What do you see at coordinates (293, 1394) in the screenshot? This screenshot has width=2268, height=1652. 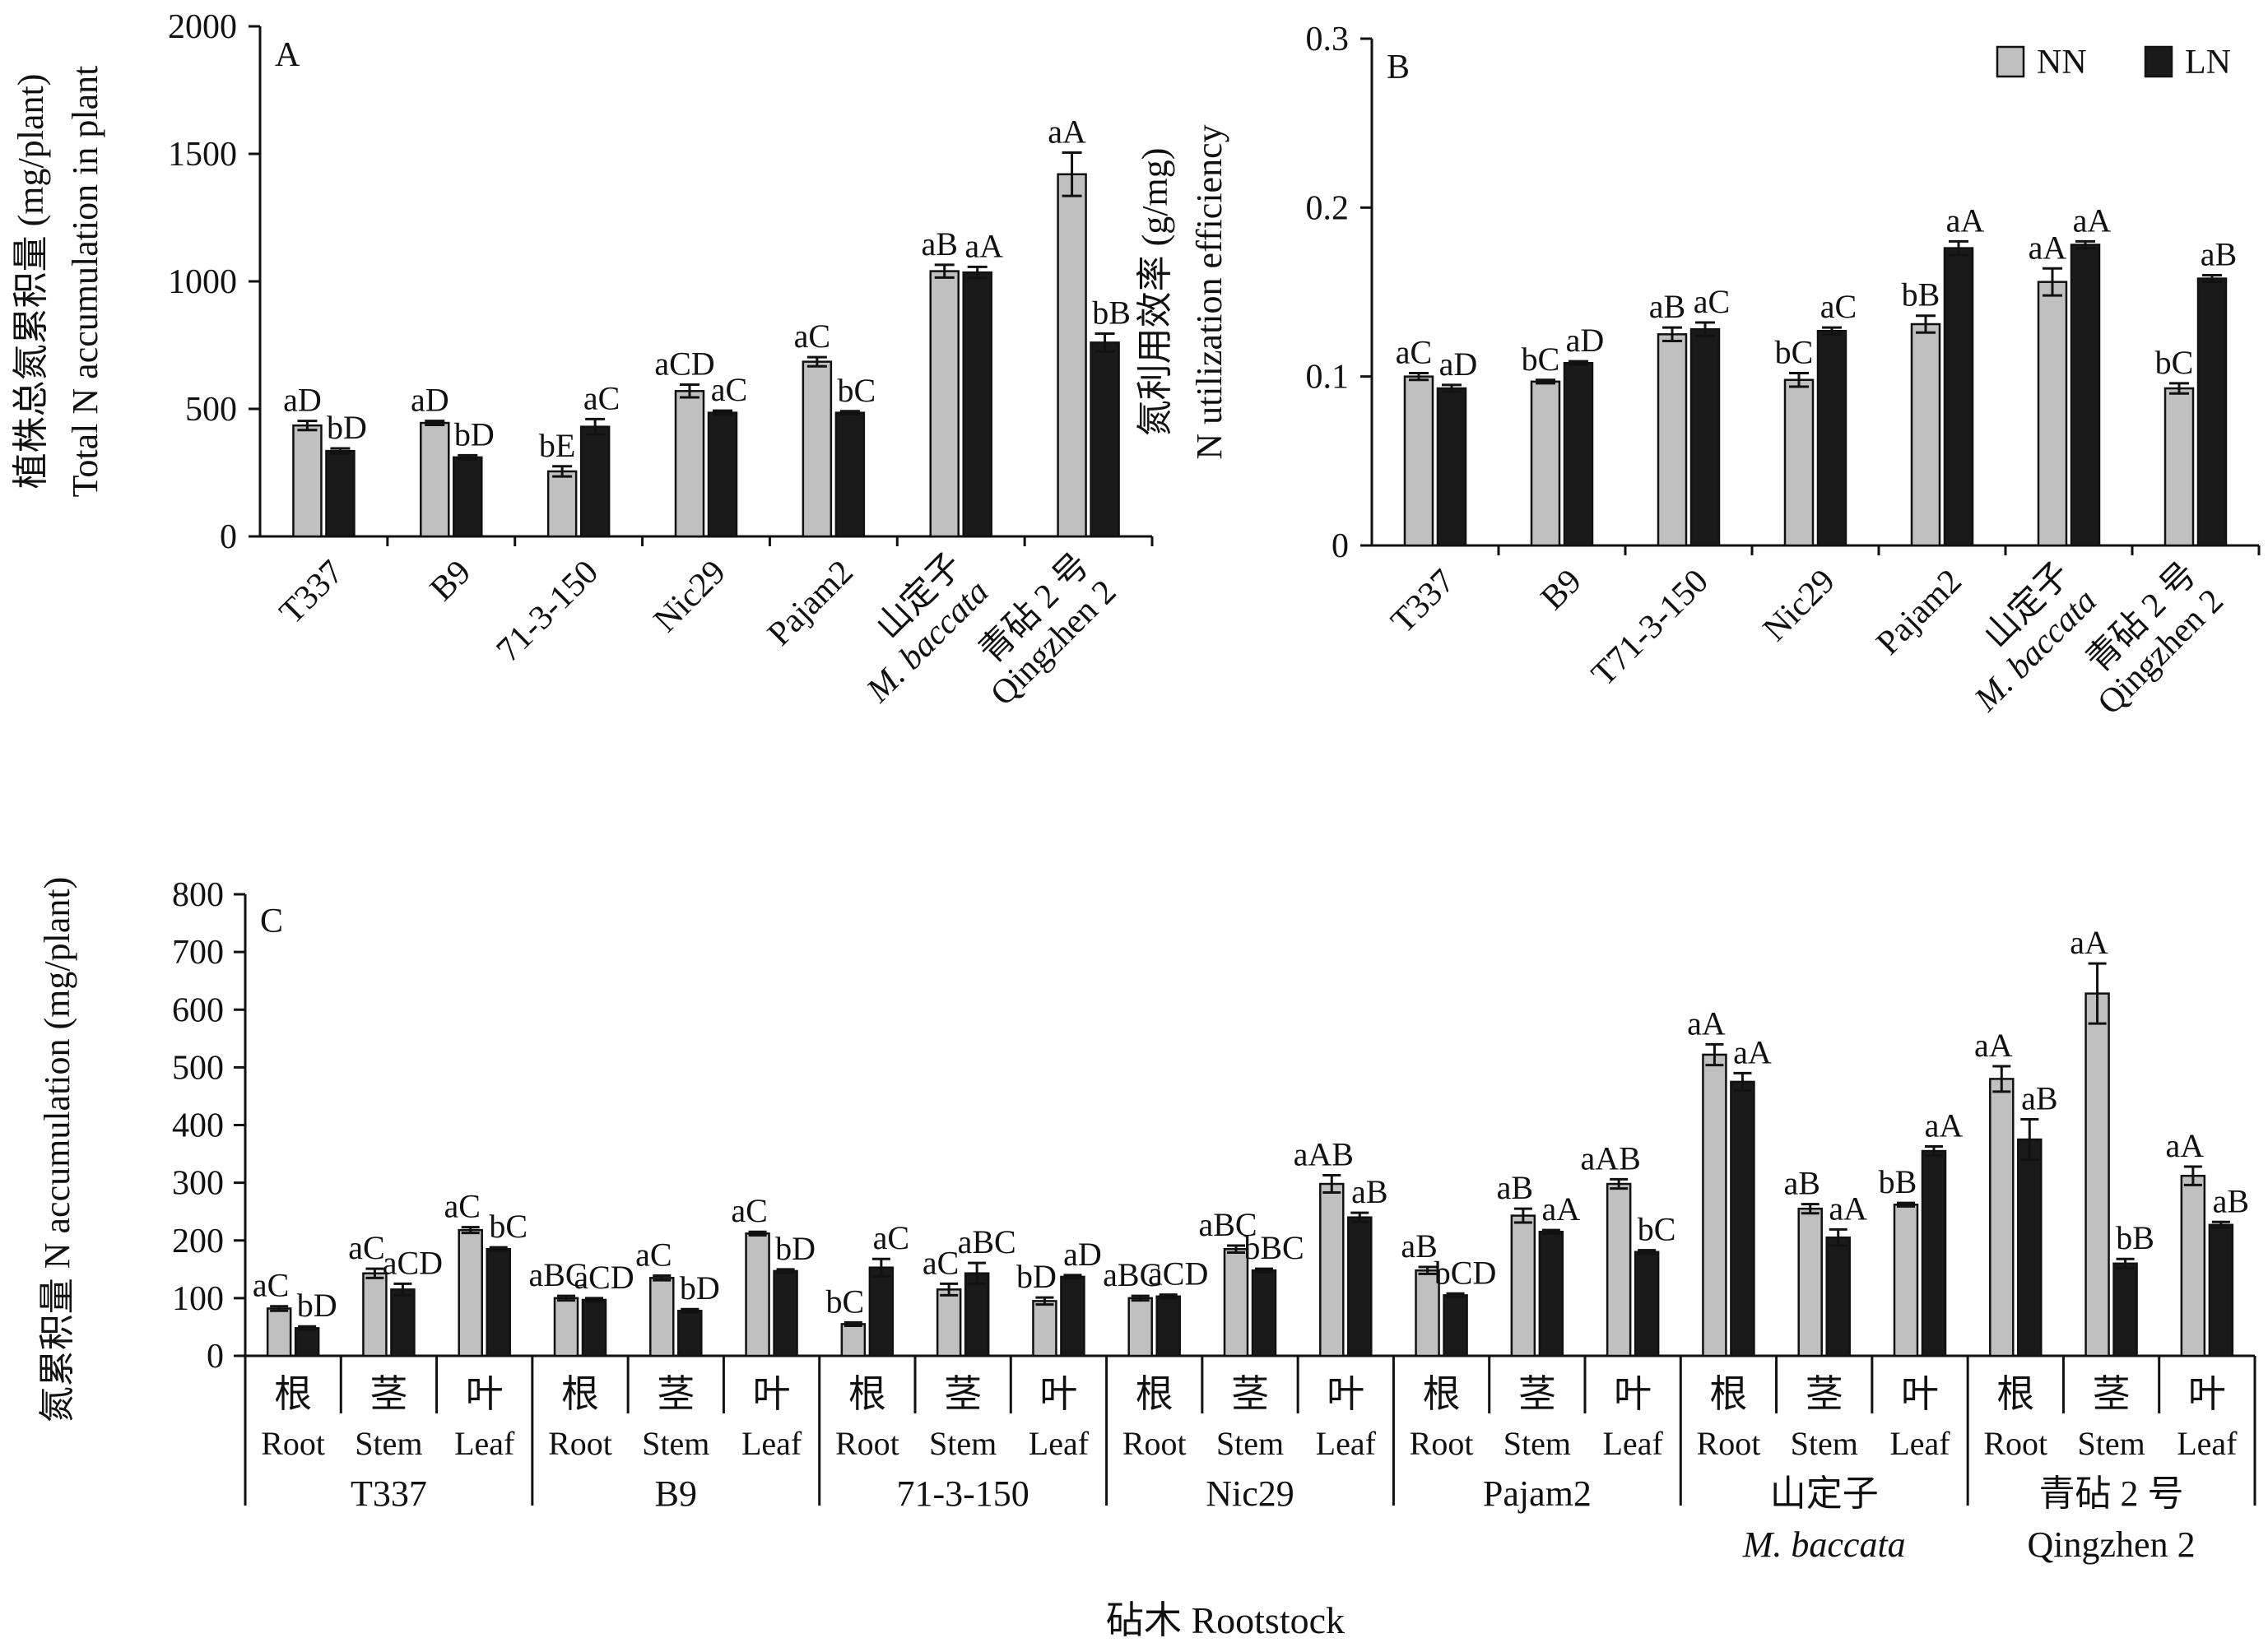 I see `panel-c-organ-cn: 根` at bounding box center [293, 1394].